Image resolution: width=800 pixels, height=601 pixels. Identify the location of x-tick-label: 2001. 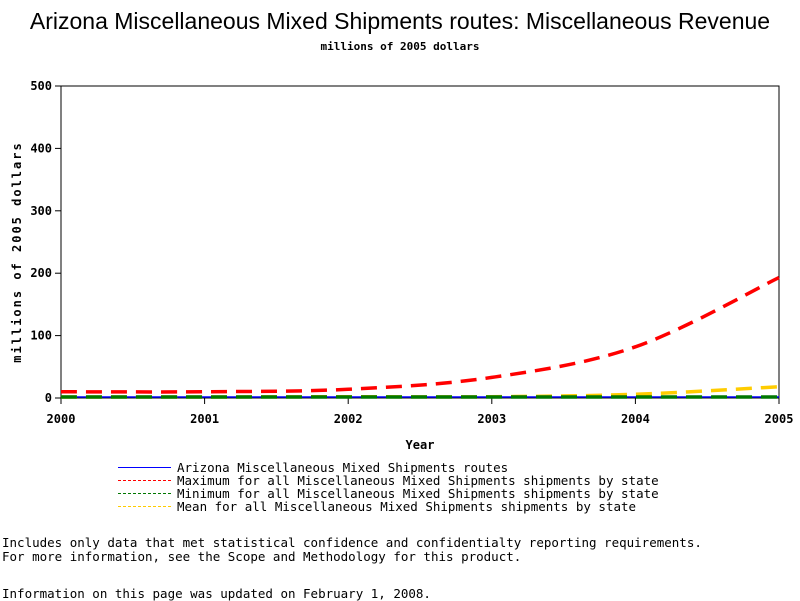
(204, 419).